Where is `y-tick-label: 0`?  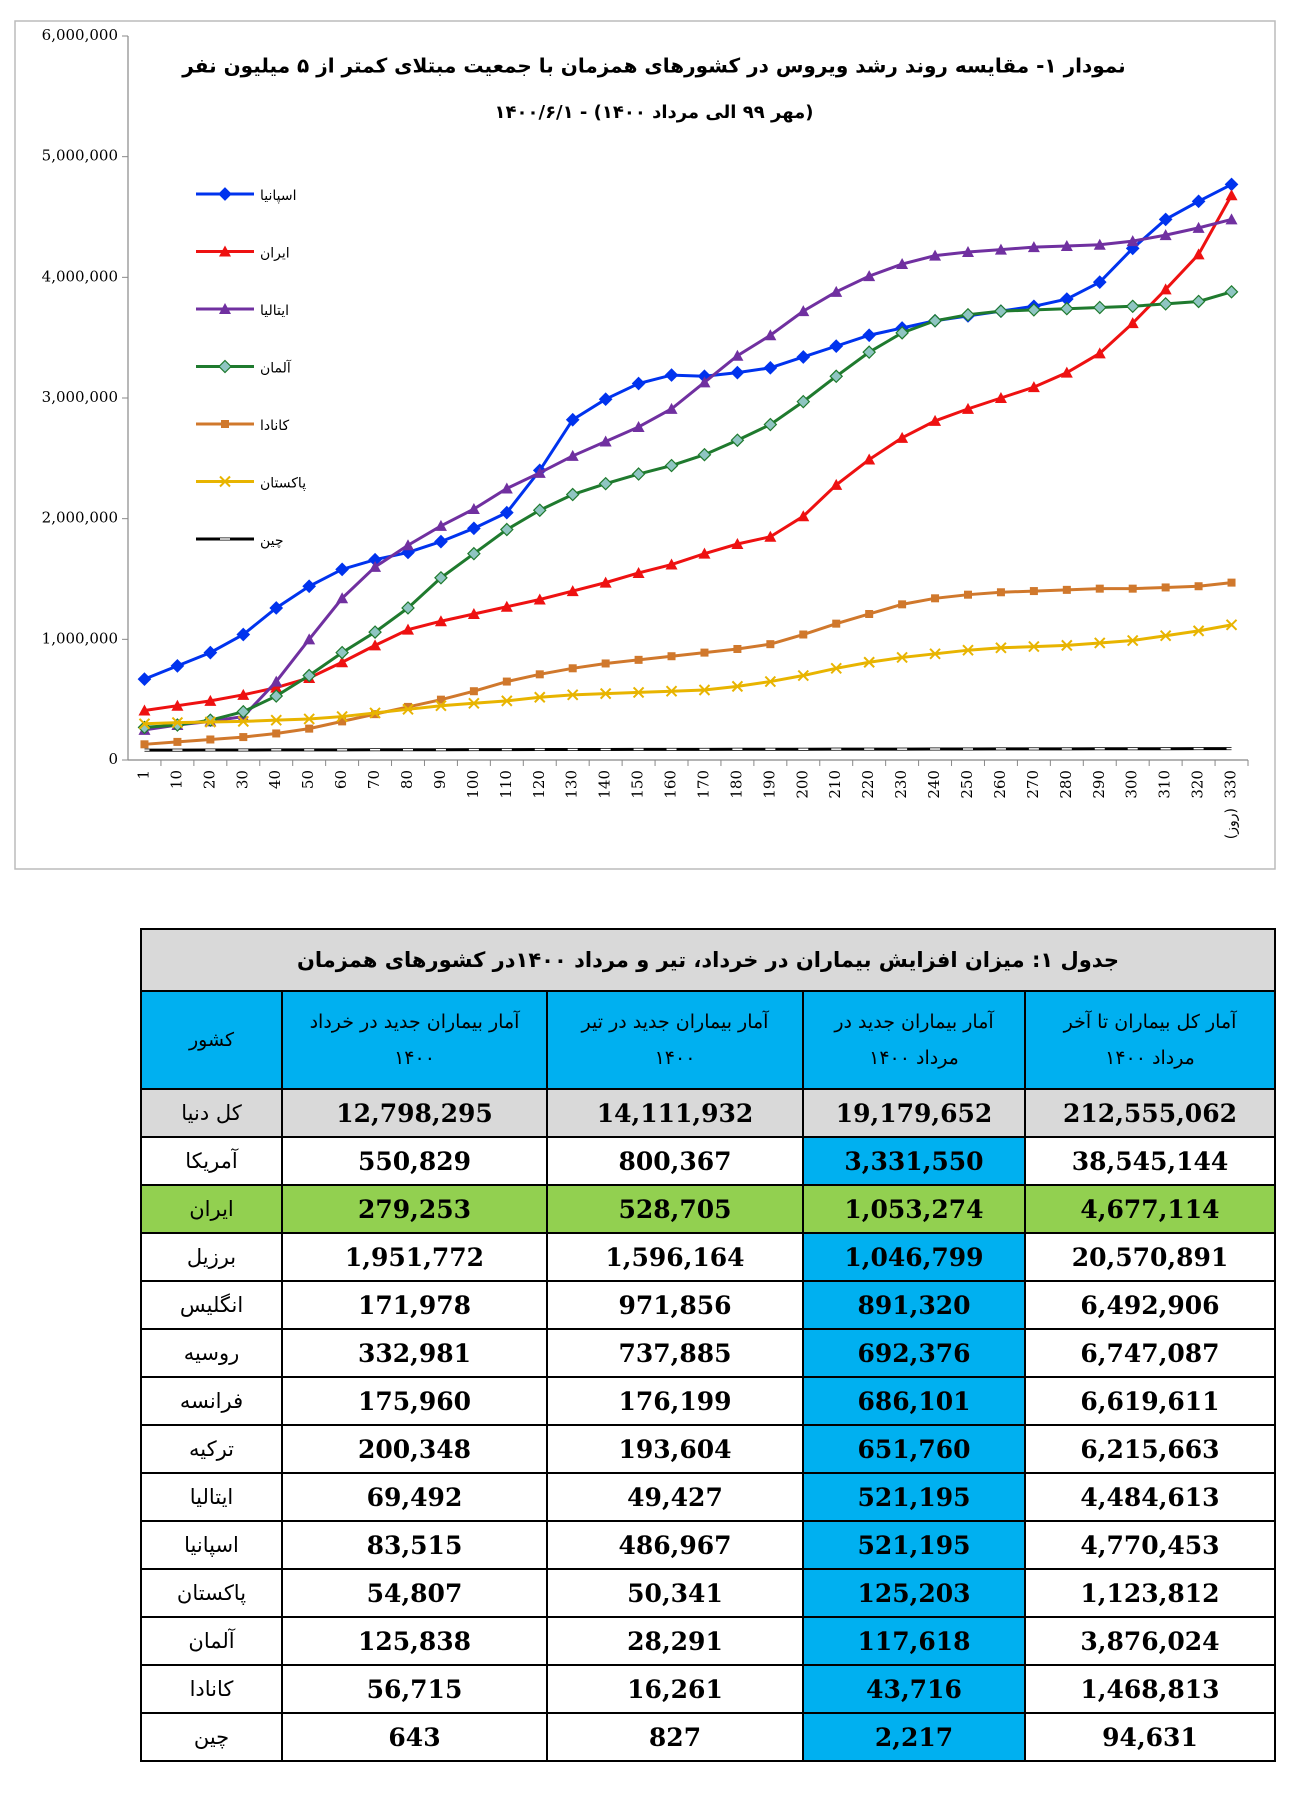
y-tick-label: 0 is located at coordinates (113, 759).